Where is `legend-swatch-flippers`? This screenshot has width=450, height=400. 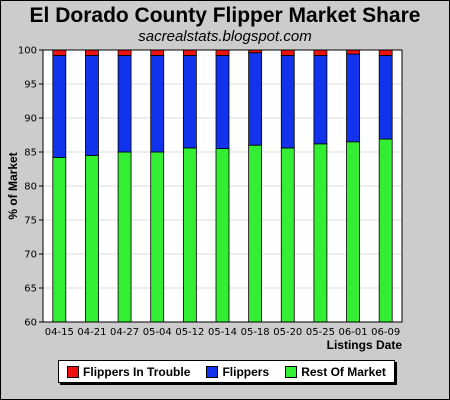
legend-swatch-flippers is located at coordinates (212, 371).